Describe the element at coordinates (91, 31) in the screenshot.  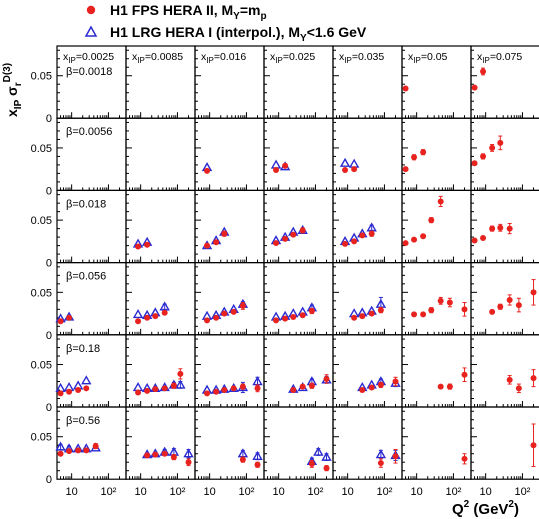
I see `legend-lrg-marker` at that location.